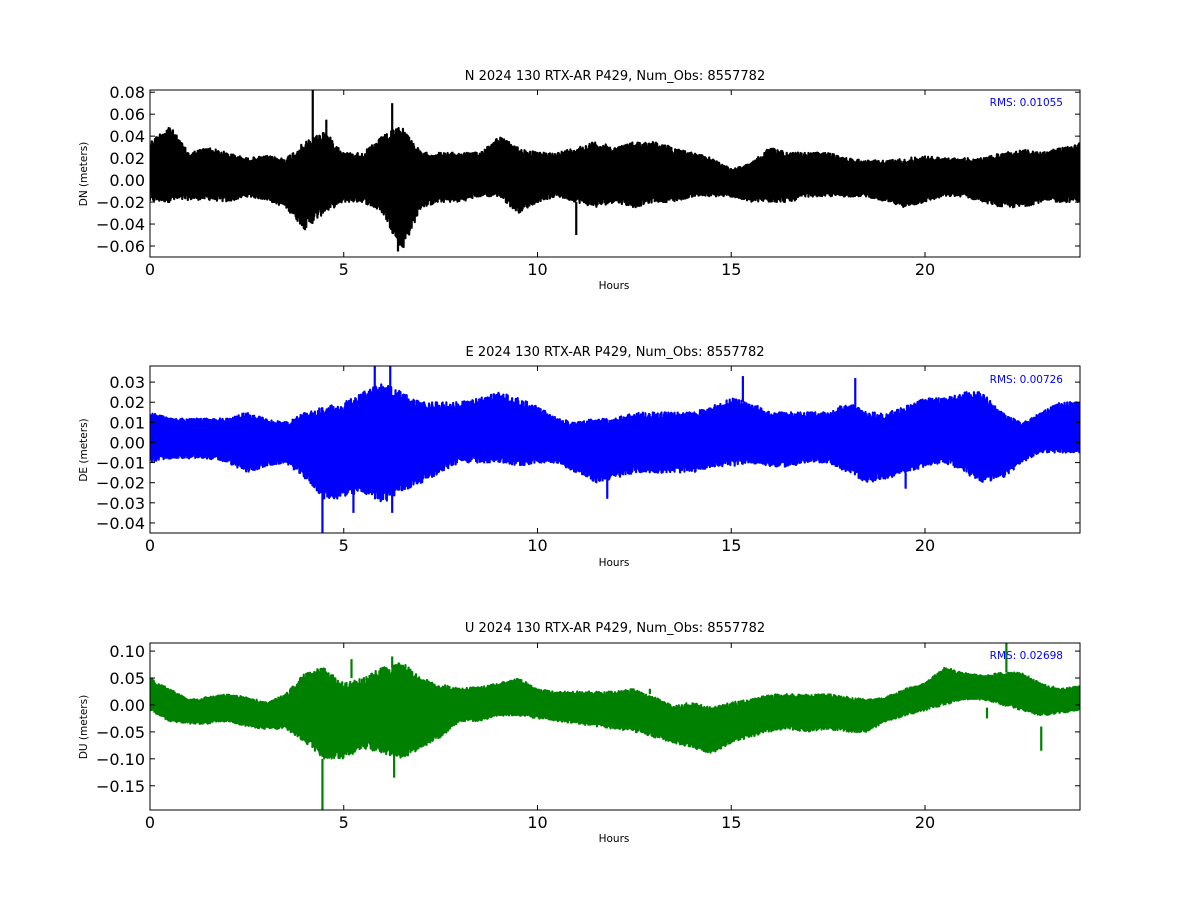  What do you see at coordinates (120, 503) in the screenshot?
I see `y-tick-label: −0.03` at bounding box center [120, 503].